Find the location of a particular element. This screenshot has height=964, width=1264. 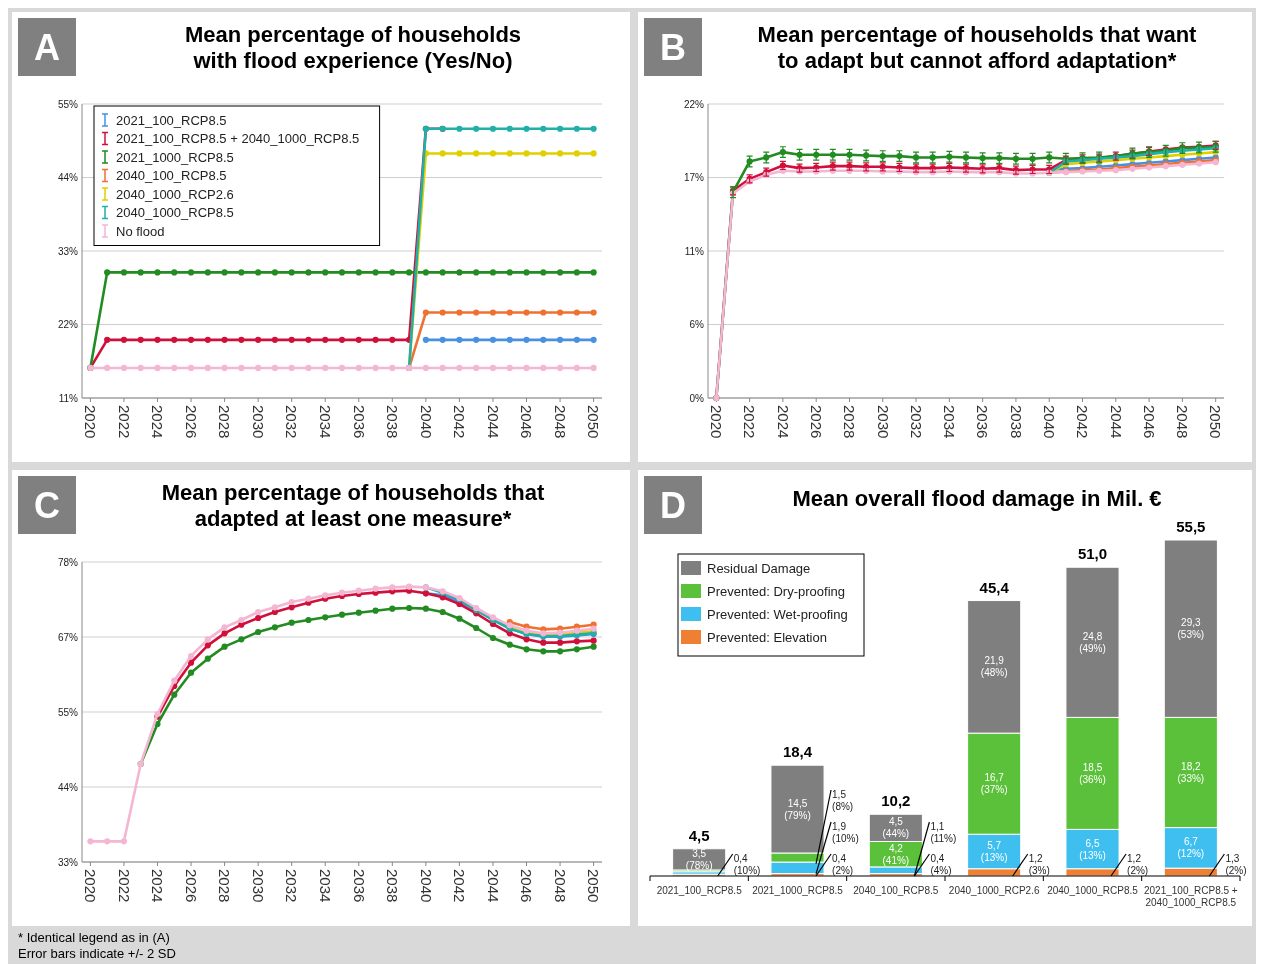

x-tick-label: 2021_1000_RCP8.5 is located at coordinates (798, 890).